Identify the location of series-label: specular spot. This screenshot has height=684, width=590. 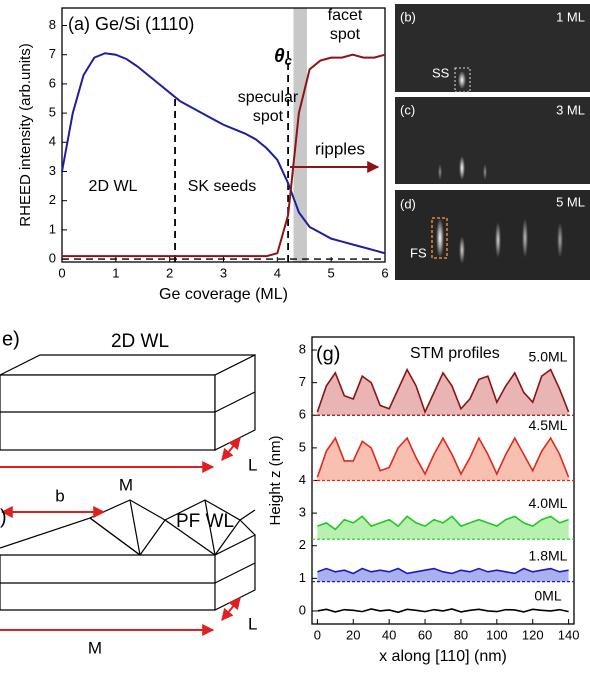
(268, 107).